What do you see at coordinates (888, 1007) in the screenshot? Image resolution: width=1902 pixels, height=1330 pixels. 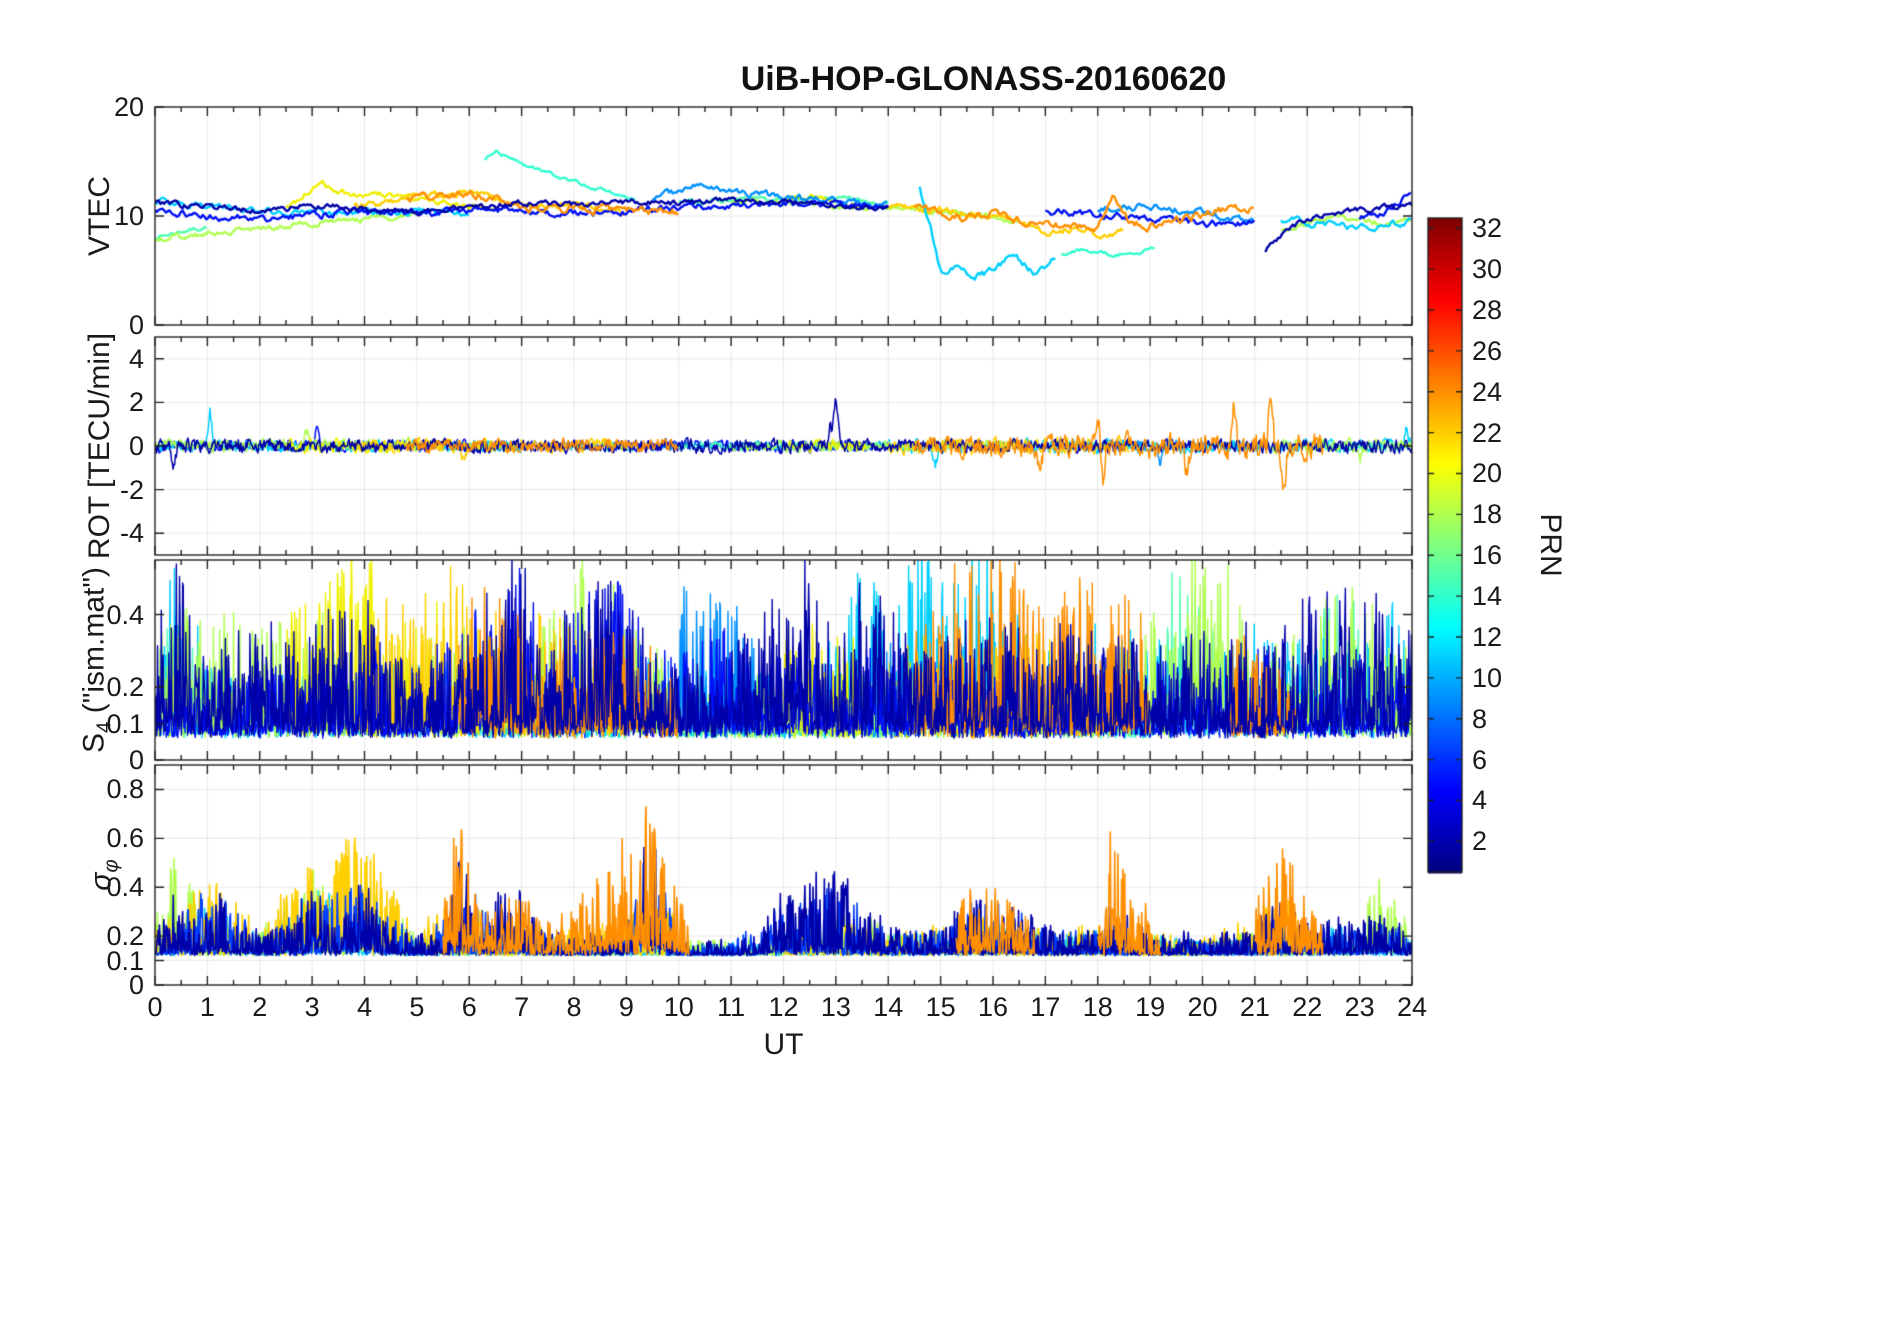 I see `x-tick-label: 14` at bounding box center [888, 1007].